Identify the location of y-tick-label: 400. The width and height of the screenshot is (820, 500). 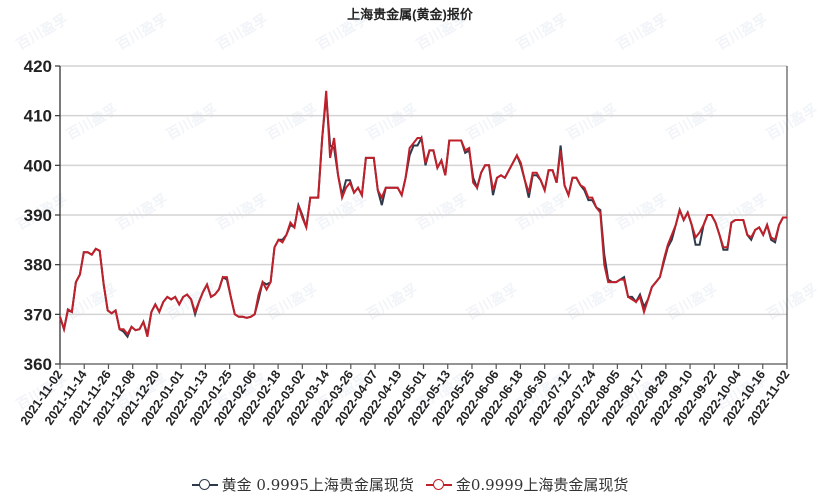
(38, 165).